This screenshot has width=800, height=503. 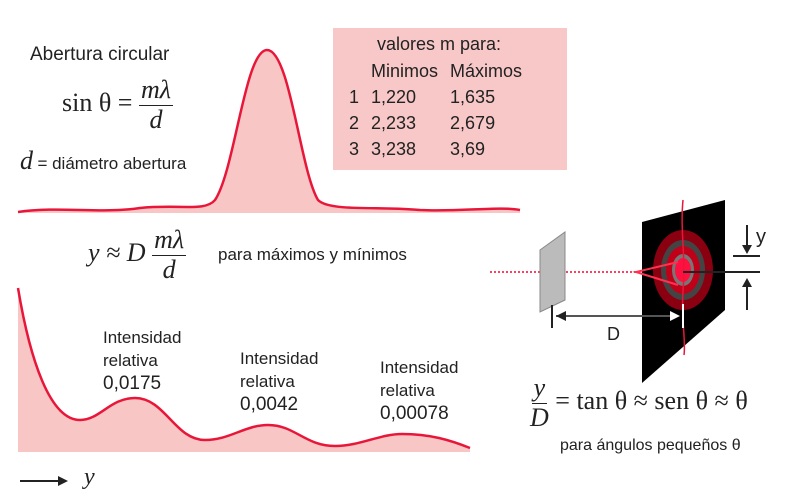 I want to click on formula-sin-theta: sin θ = mλ d, so click(x=118, y=104).